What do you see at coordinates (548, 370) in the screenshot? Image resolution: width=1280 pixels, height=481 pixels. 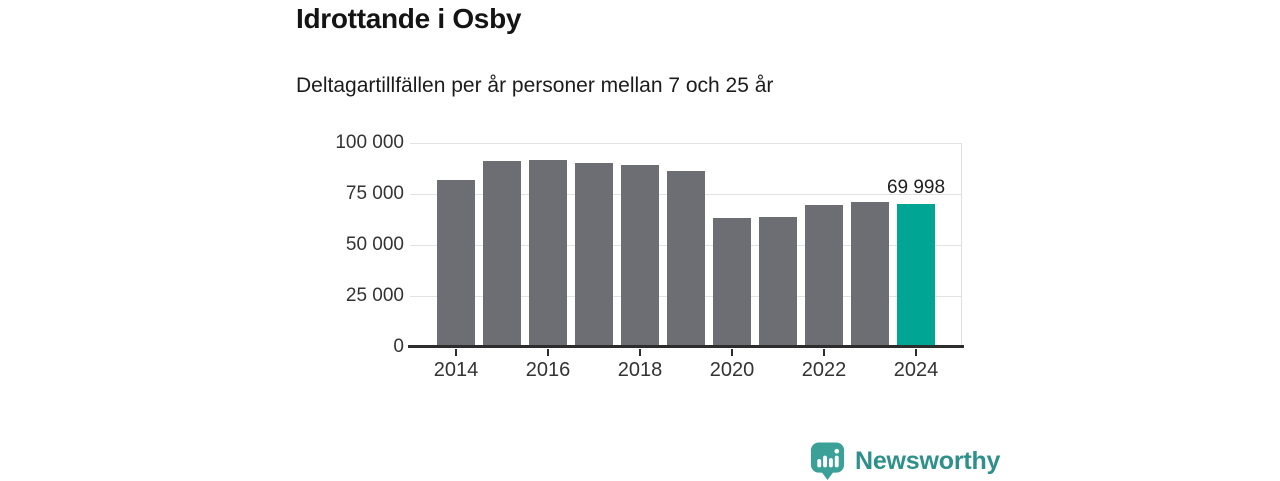 I see `x-axis-label-2016: 2016` at bounding box center [548, 370].